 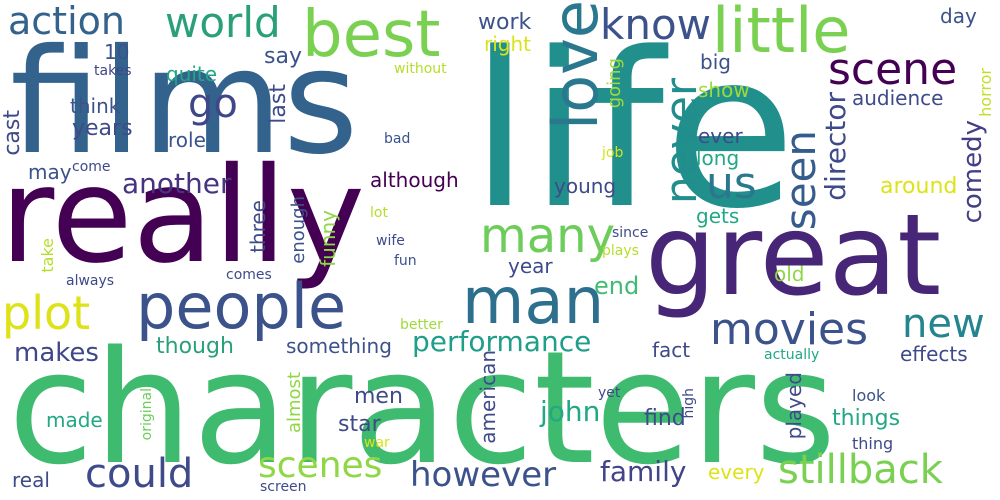 What do you see at coordinates (731, 183) in the screenshot?
I see `word-us: us` at bounding box center [731, 183].